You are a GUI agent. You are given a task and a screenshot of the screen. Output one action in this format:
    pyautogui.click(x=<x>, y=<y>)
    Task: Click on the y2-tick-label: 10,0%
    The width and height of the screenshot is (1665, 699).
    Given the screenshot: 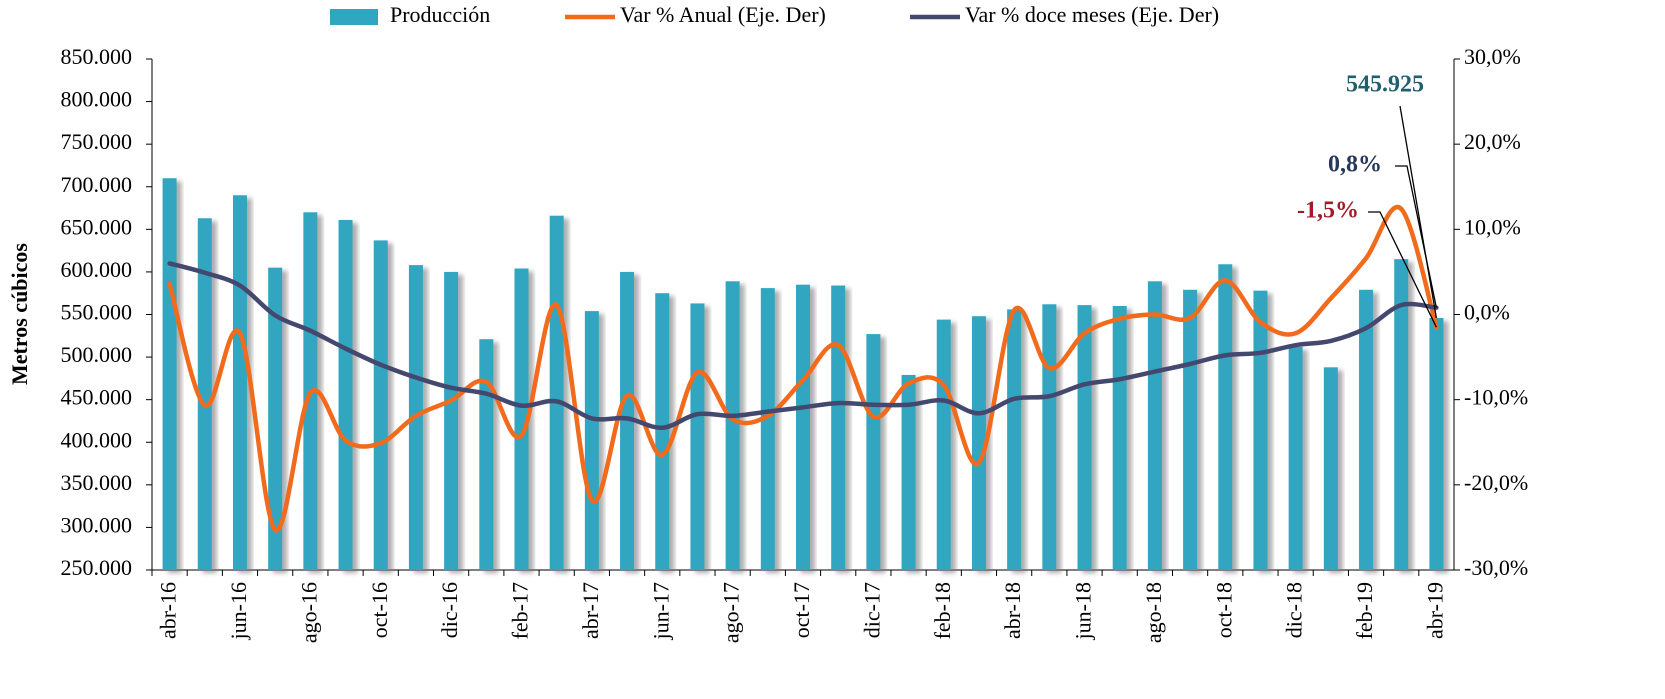 What is the action you would take?
    pyautogui.click(x=1492, y=226)
    